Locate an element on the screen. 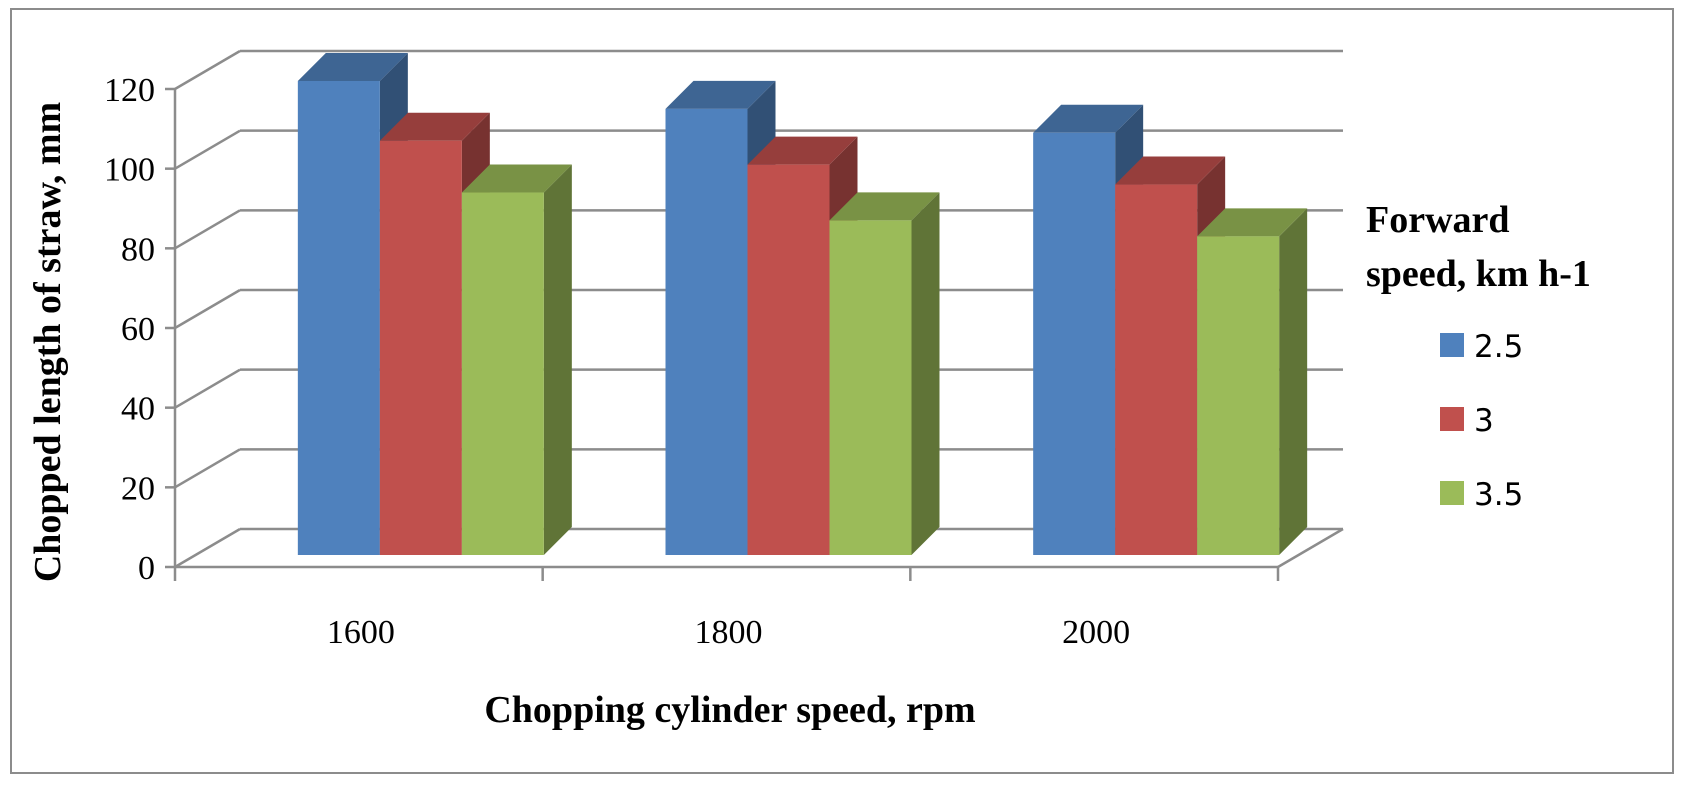 The image size is (1691, 786). legend: Forward speed, km h-1 2.5 3 3.5 is located at coordinates (1478, 356).